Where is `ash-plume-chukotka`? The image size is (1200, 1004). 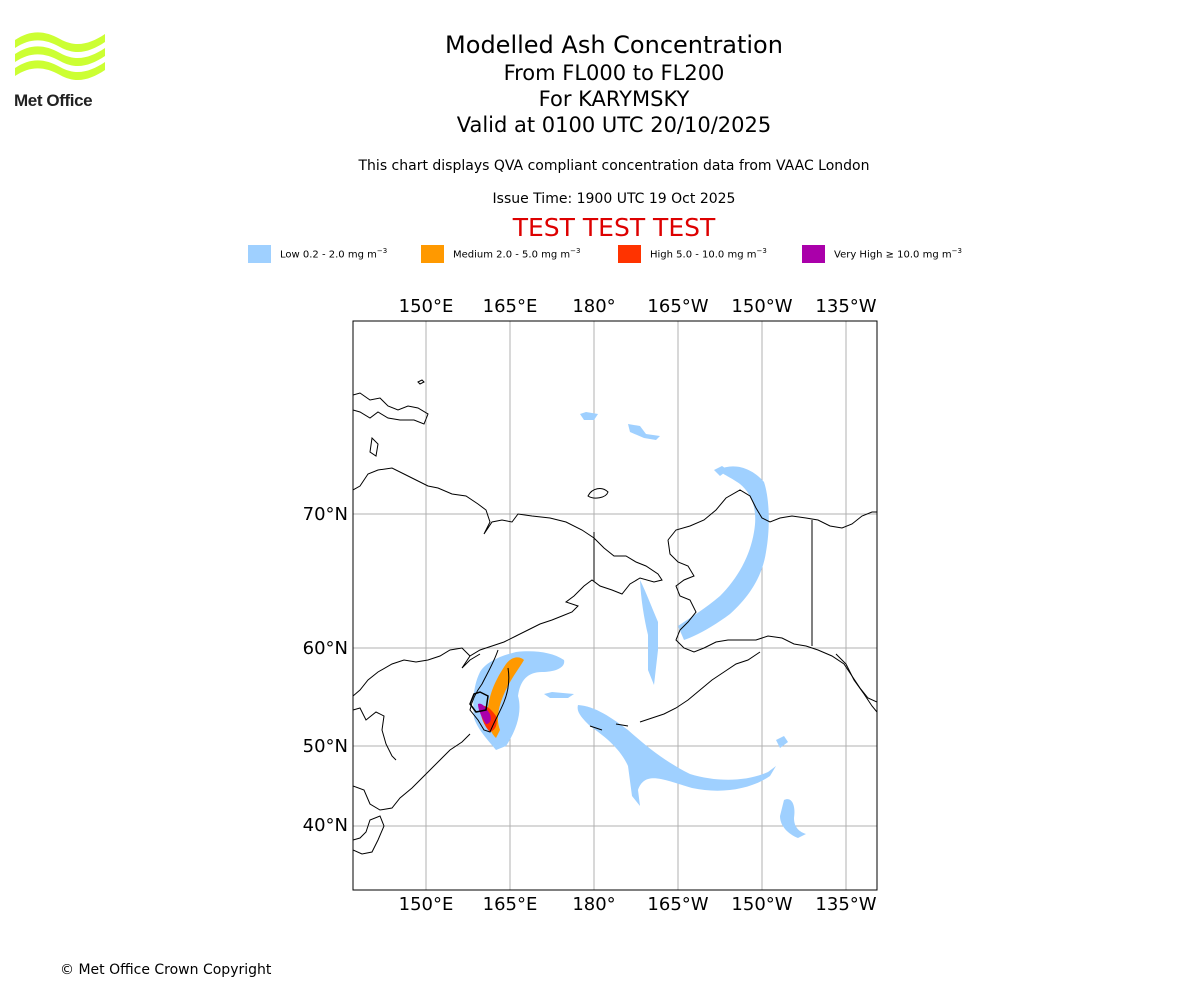 ash-plume-chukotka is located at coordinates (649, 632).